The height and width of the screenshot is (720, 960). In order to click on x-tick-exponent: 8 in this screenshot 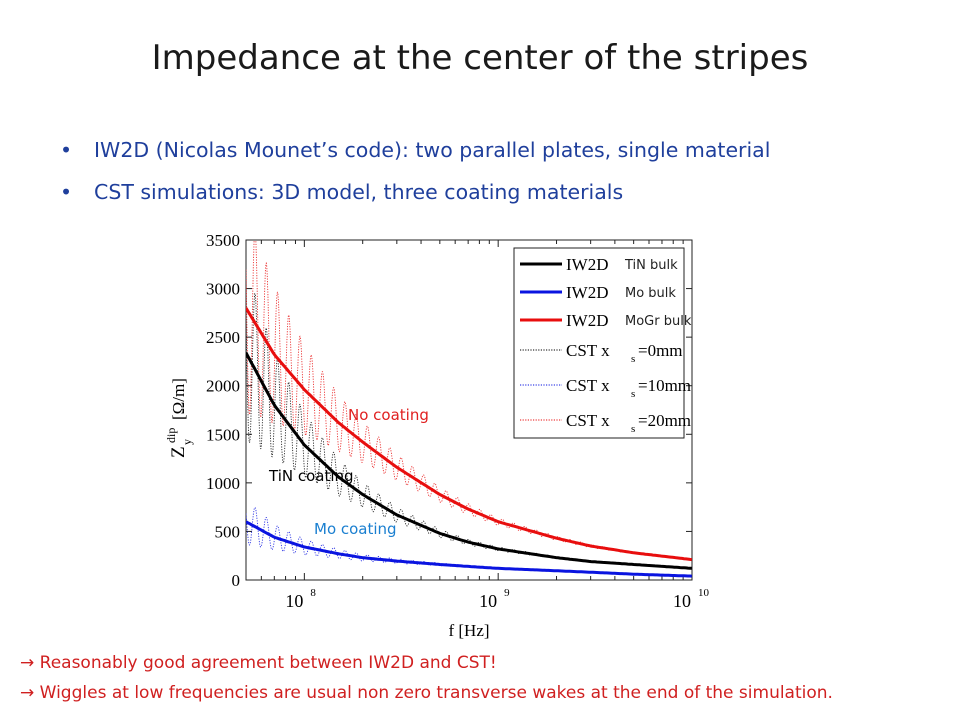, I will do `click(313, 593)`.